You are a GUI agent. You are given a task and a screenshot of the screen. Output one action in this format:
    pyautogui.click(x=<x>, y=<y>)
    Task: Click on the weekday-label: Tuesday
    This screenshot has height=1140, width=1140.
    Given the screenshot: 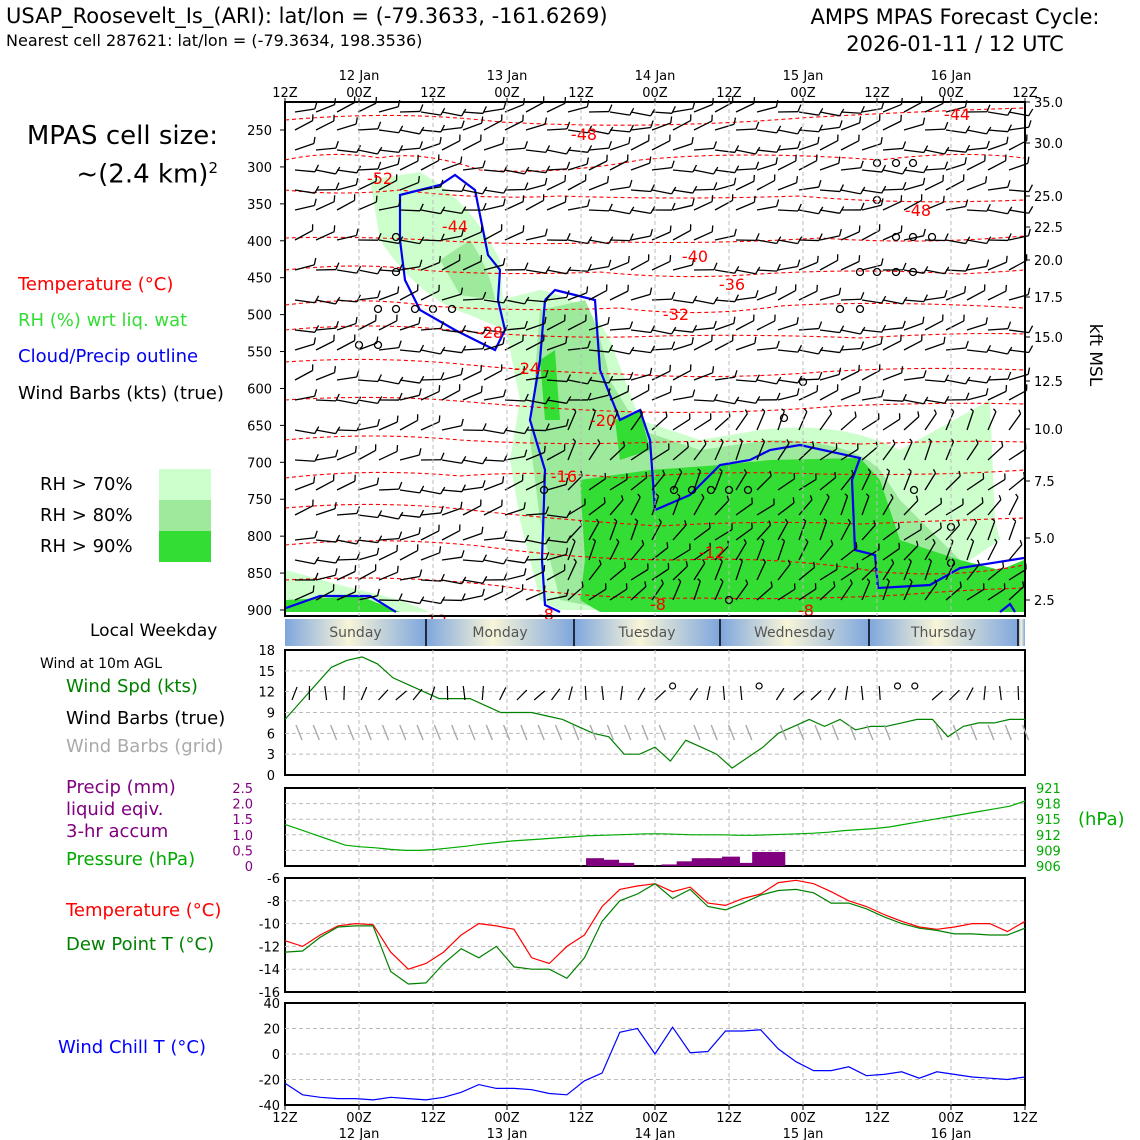 What is the action you would take?
    pyautogui.click(x=647, y=633)
    